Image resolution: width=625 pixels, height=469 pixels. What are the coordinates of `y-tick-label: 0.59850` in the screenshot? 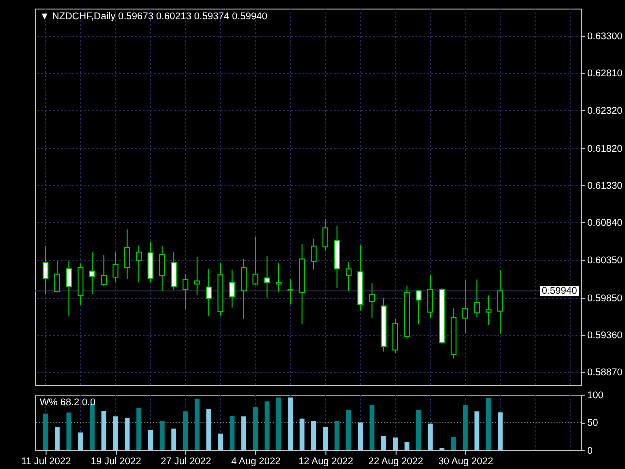 It's located at (605, 298).